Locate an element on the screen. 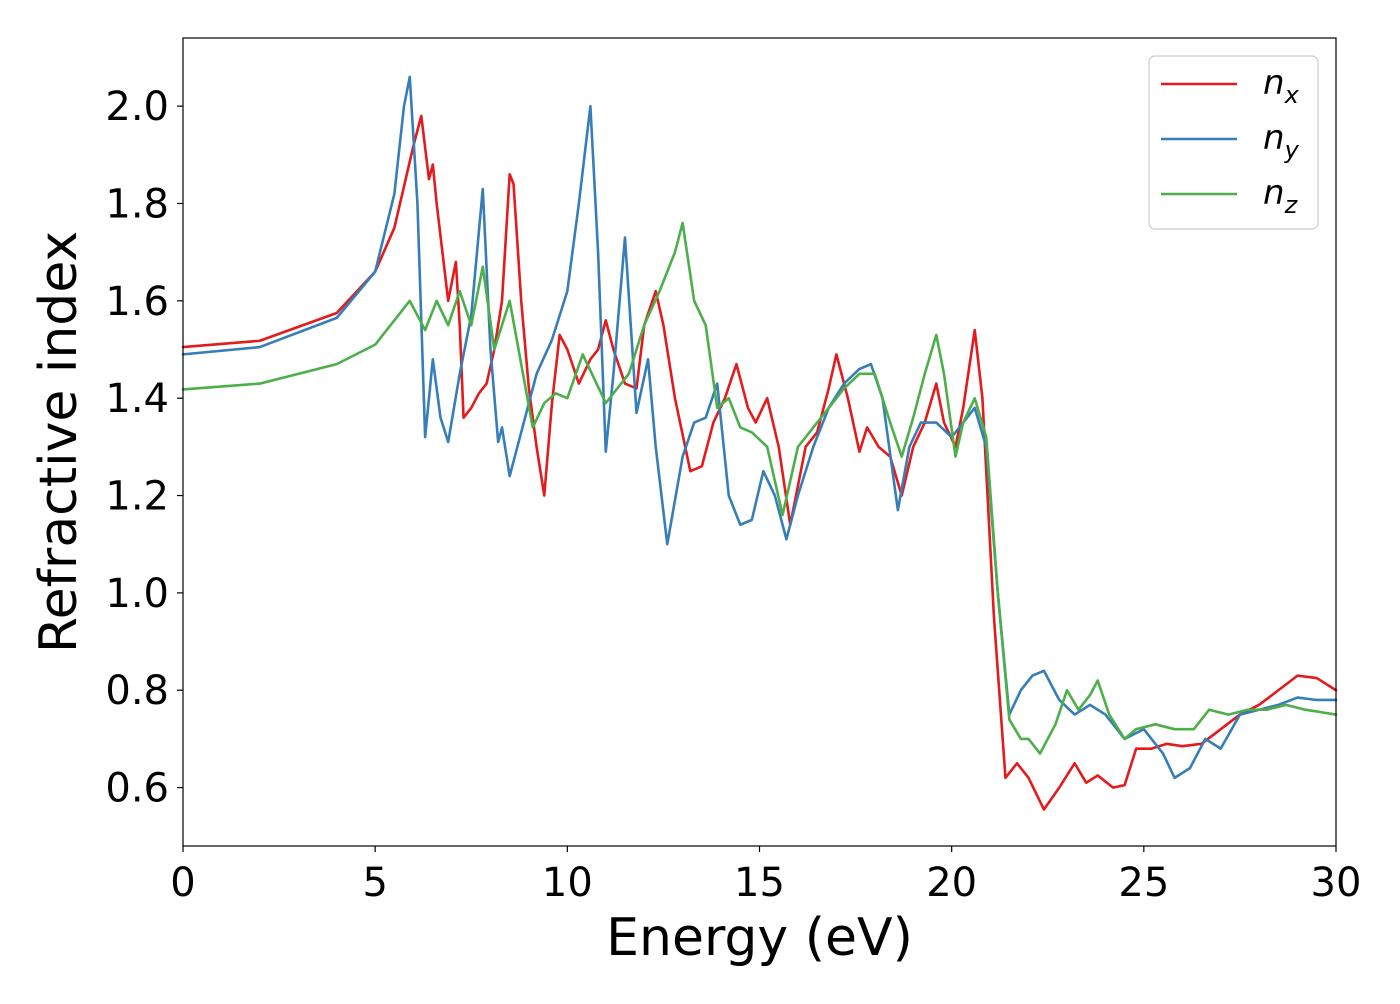 This screenshot has width=1400, height=1004. y-axis-title: Refractive index is located at coordinates (59, 442).